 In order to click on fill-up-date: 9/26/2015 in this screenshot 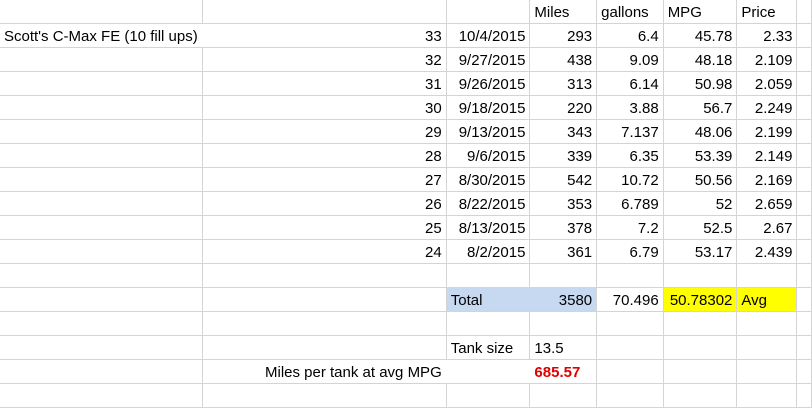, I will do `click(488, 83)`.